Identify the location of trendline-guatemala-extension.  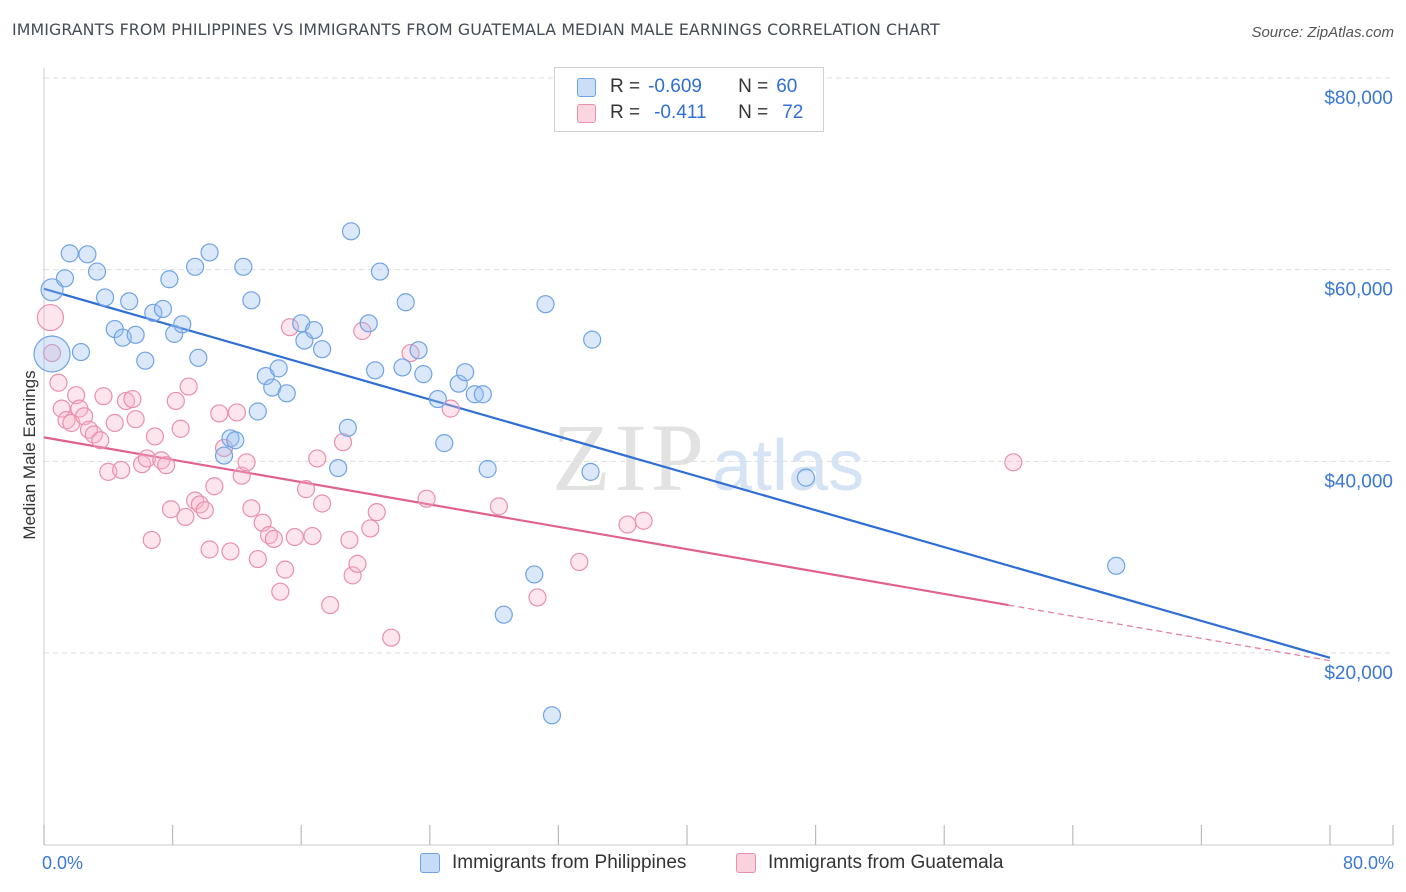
(1169, 633).